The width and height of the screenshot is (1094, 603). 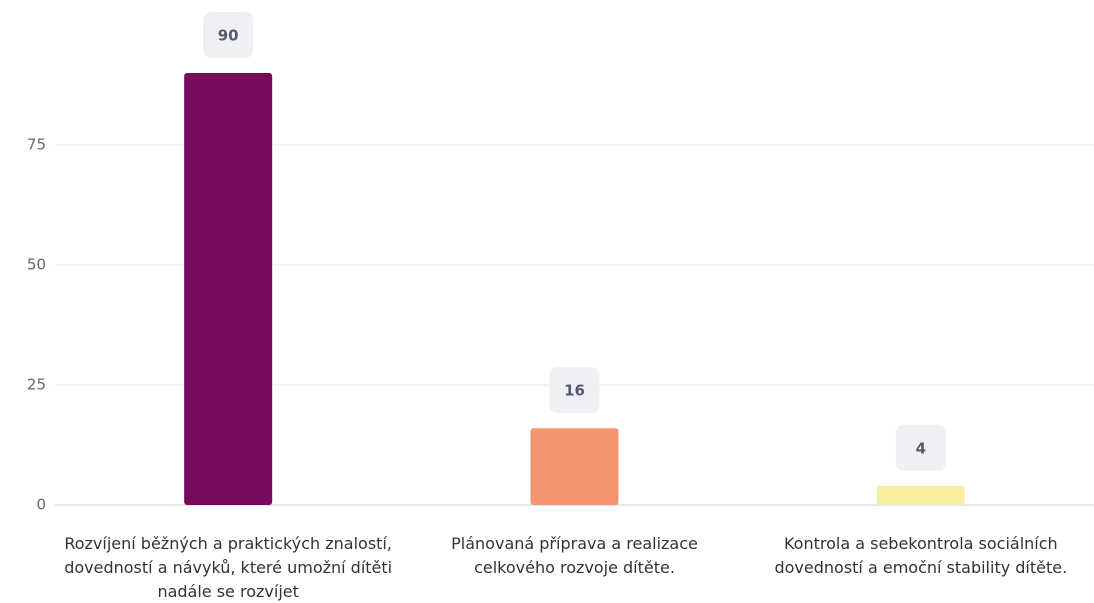 I want to click on y-tick-label: 75, so click(x=36, y=145).